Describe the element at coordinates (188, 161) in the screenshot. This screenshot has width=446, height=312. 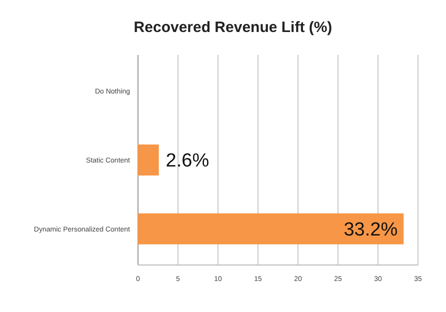
I see `data-label: 2.6%` at that location.